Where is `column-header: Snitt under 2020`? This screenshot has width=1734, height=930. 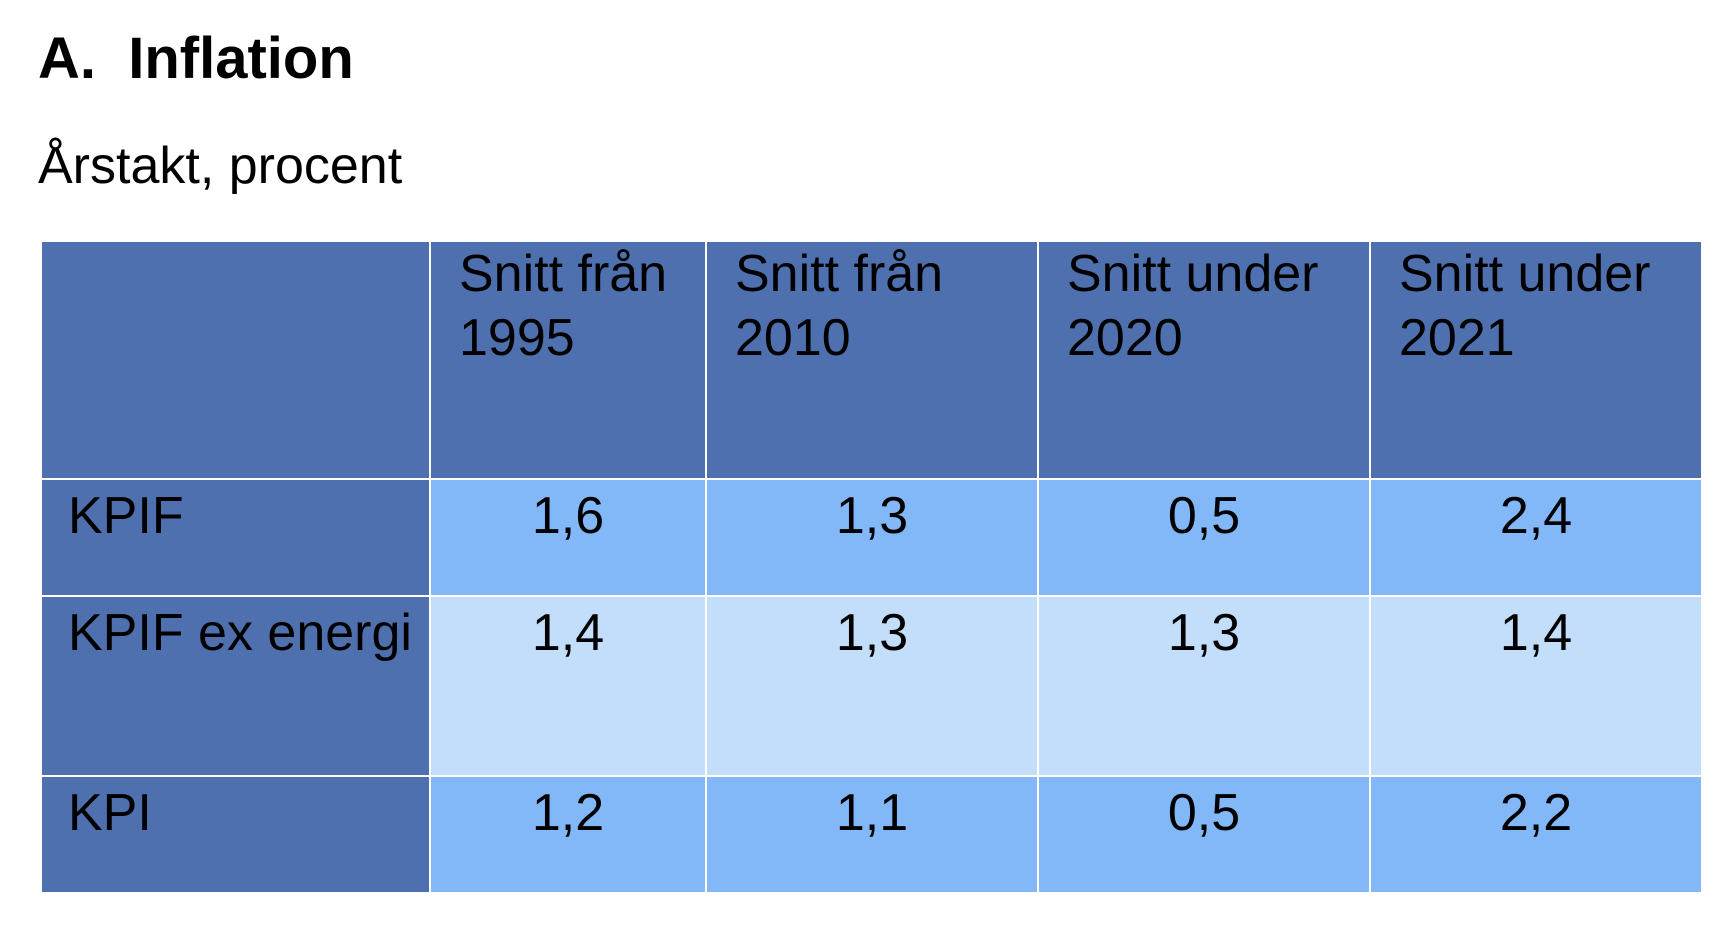
column-header: Snitt under 2020 is located at coordinates (1204, 360).